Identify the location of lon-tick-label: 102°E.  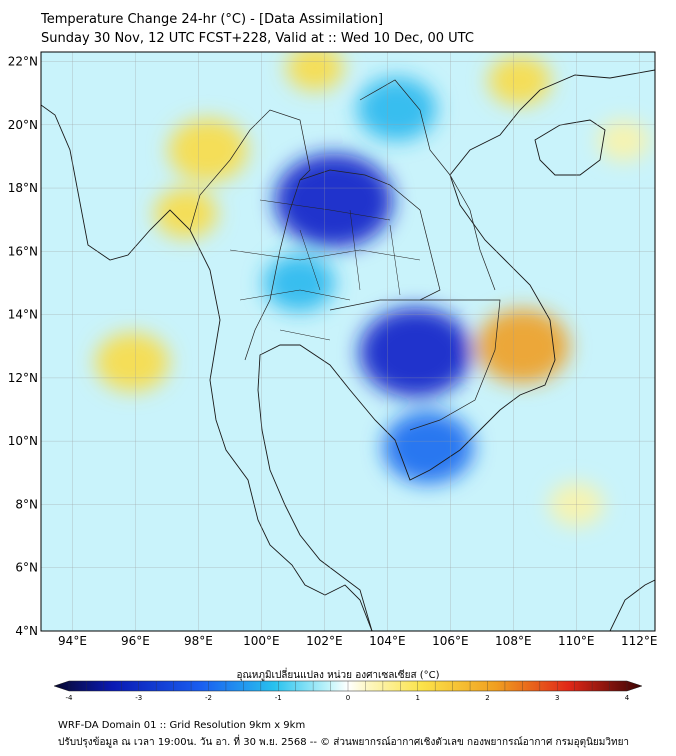
(324, 641).